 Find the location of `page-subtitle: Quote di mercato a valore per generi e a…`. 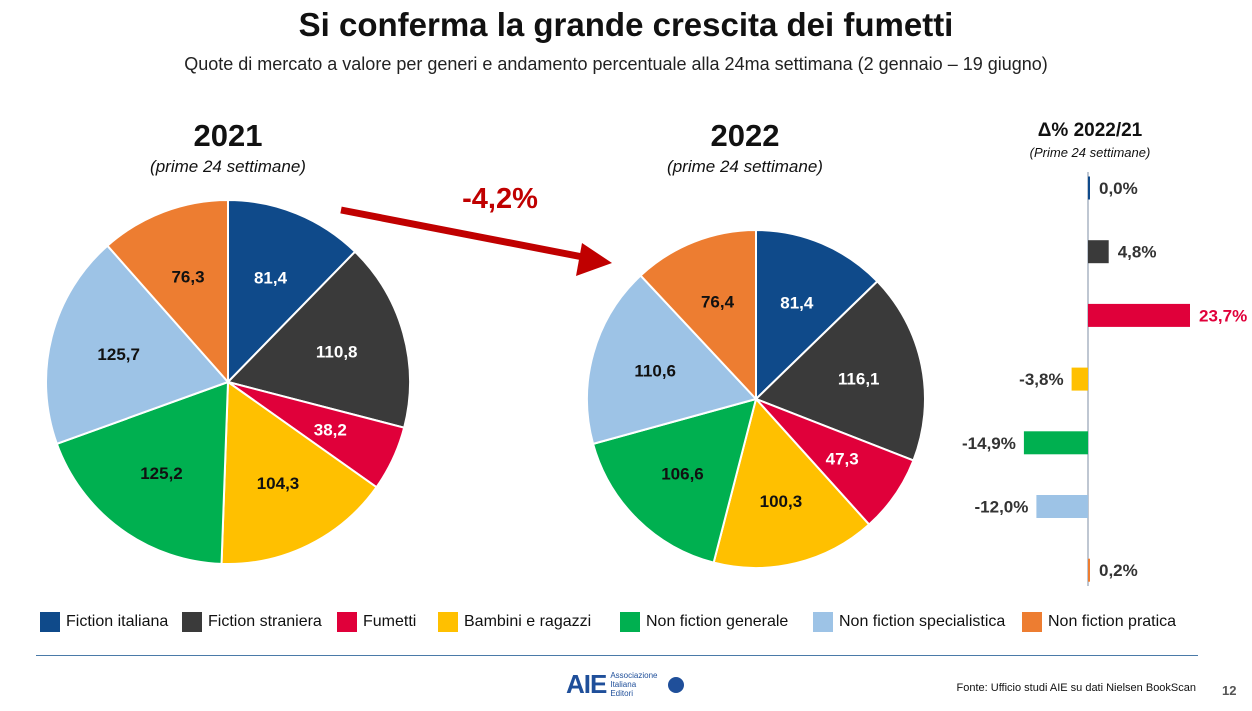

page-subtitle: Quote di mercato a valore per generi e a… is located at coordinates (616, 64).